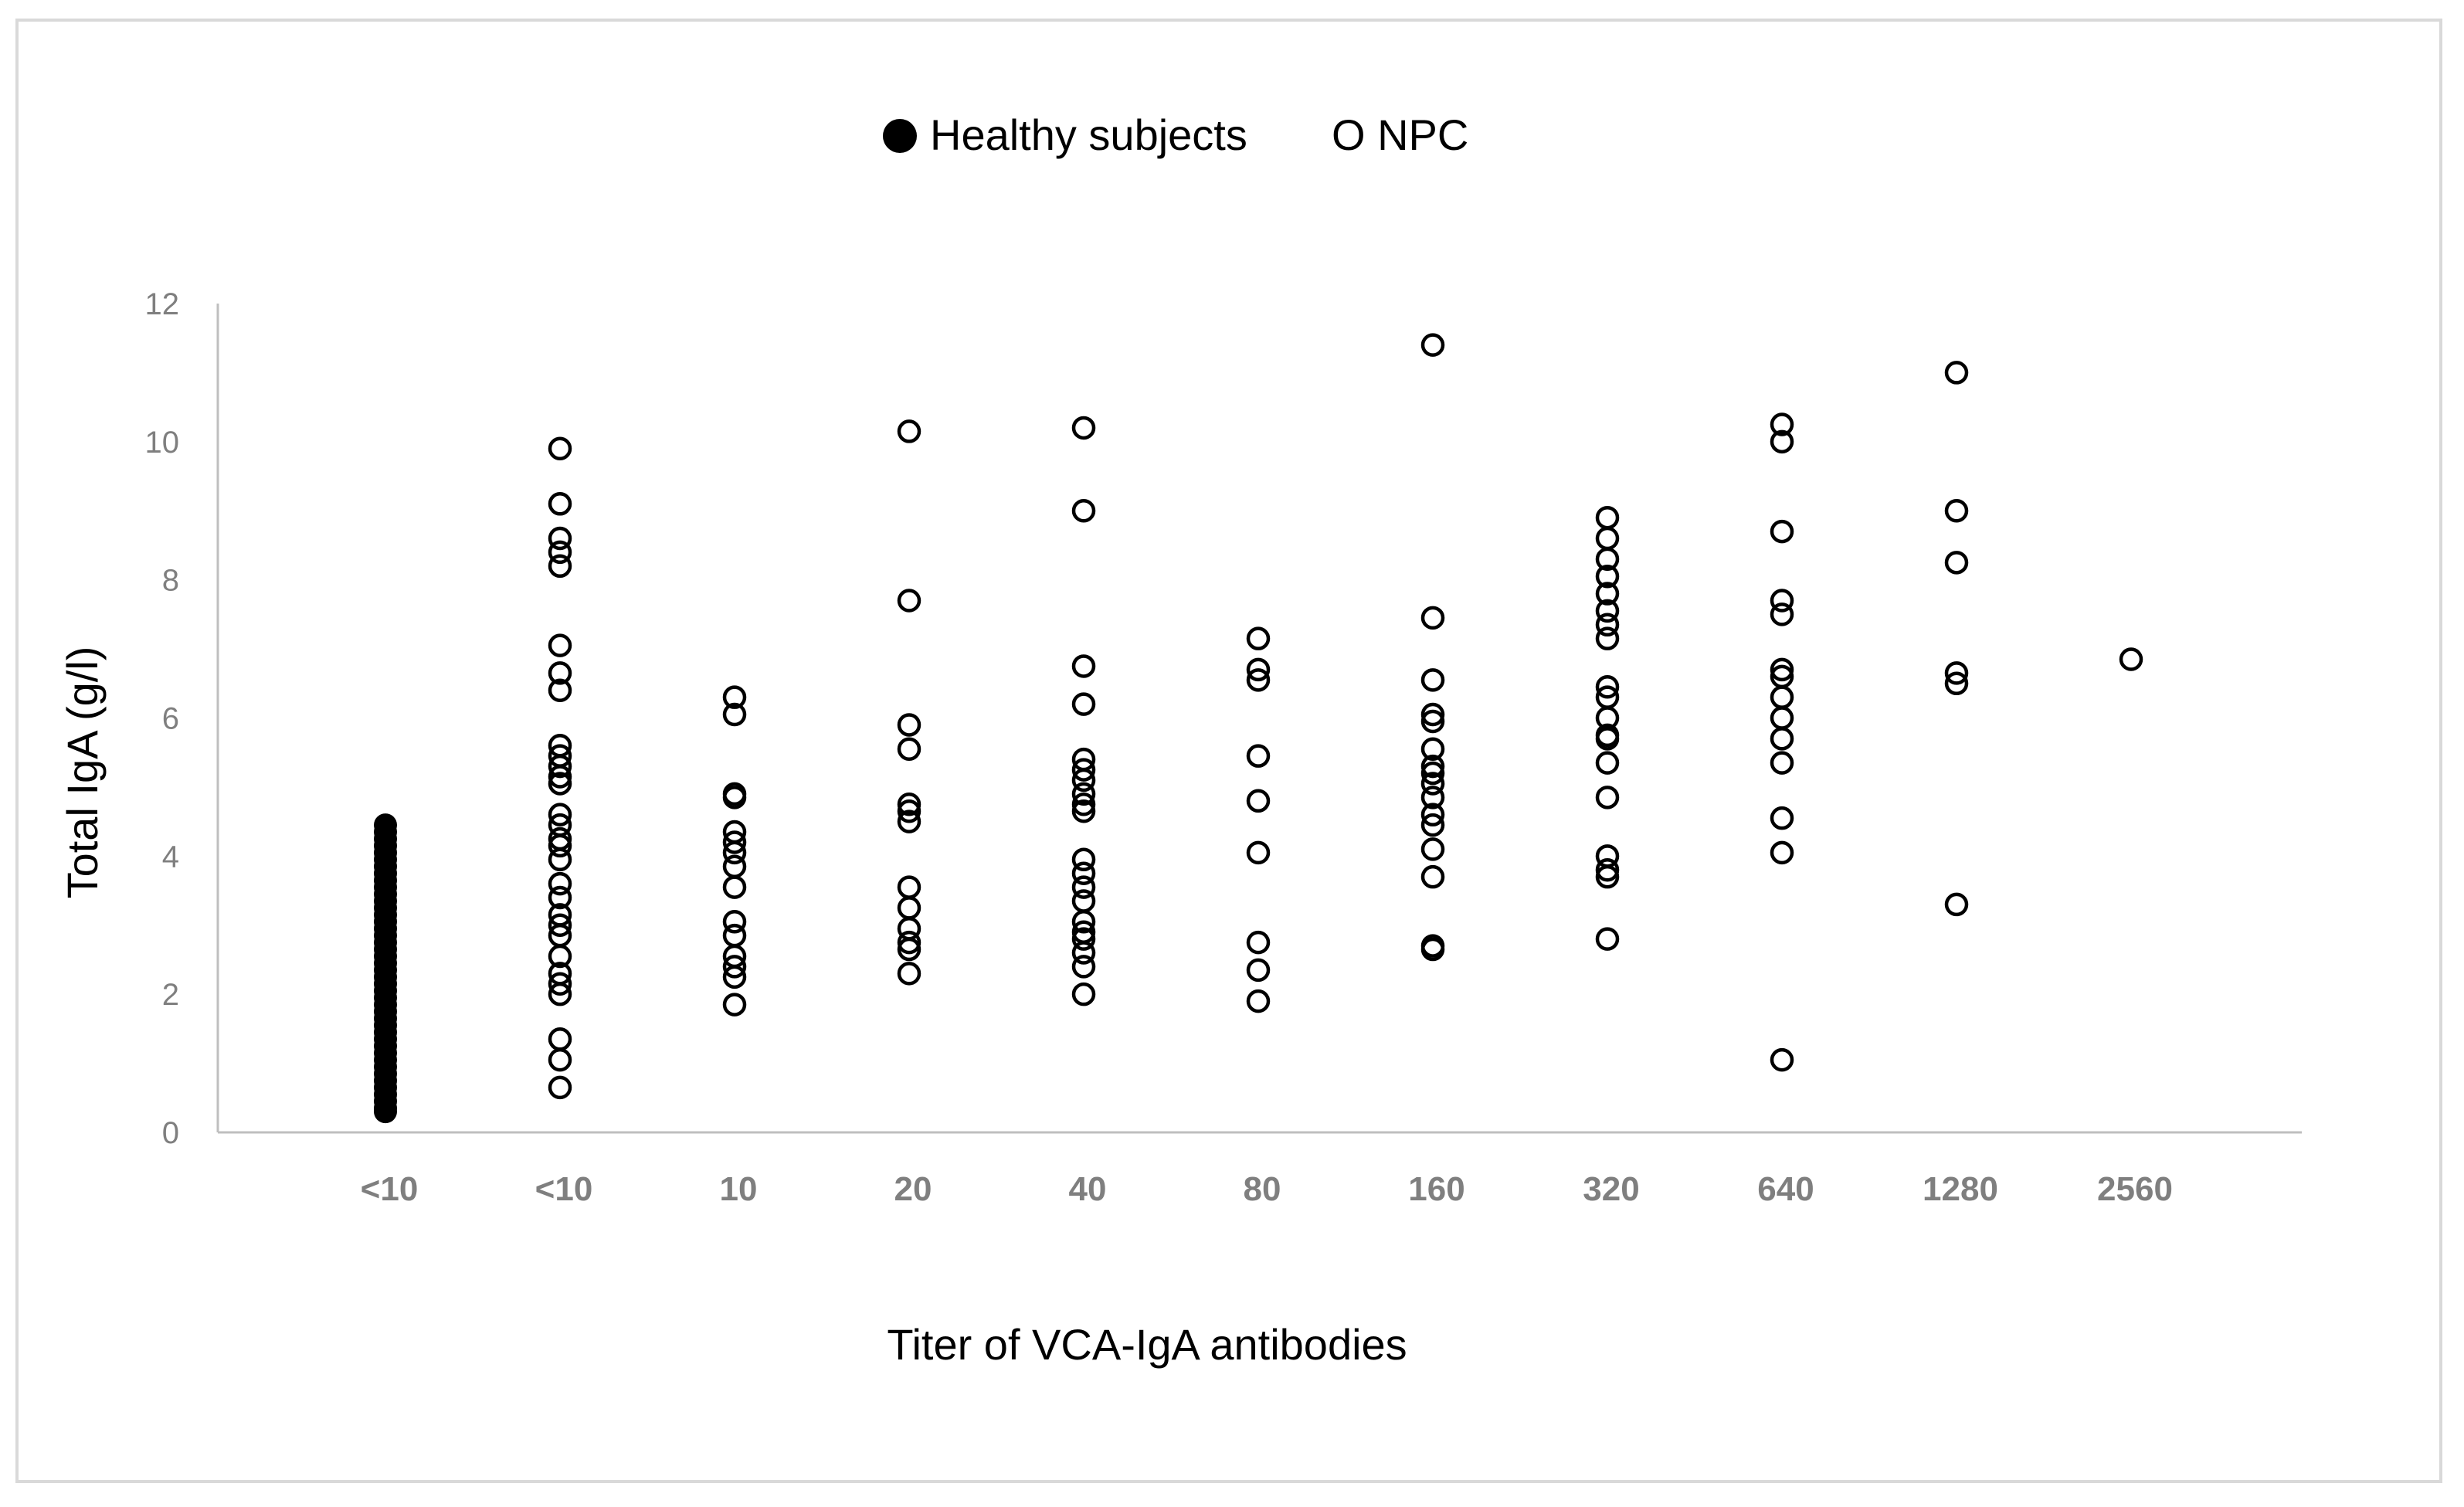 Image resolution: width=2464 pixels, height=1507 pixels. I want to click on legend-healthy-marker, so click(900, 136).